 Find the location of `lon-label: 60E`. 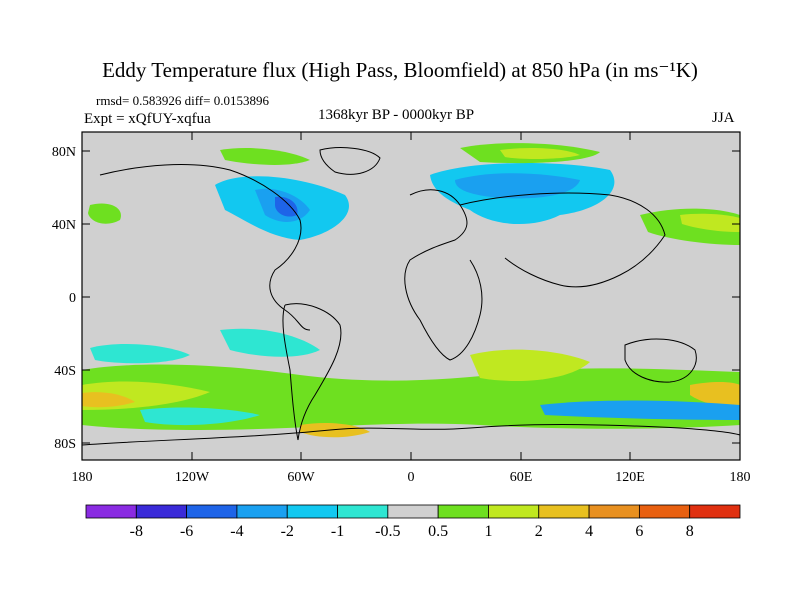

lon-label: 60E is located at coordinates (521, 477).